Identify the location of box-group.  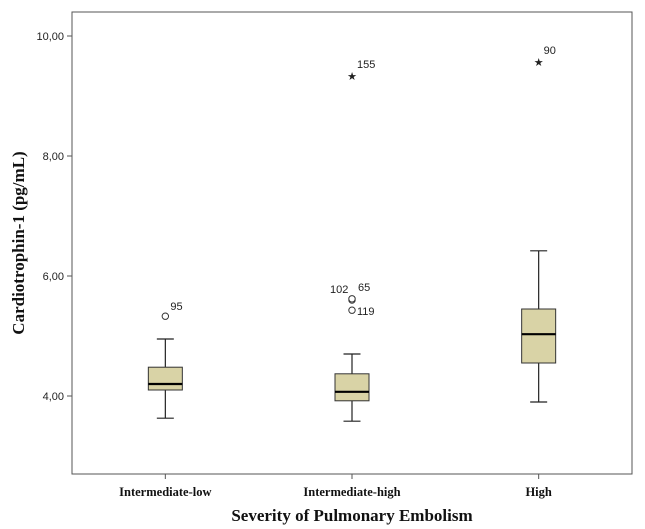
(165, 365).